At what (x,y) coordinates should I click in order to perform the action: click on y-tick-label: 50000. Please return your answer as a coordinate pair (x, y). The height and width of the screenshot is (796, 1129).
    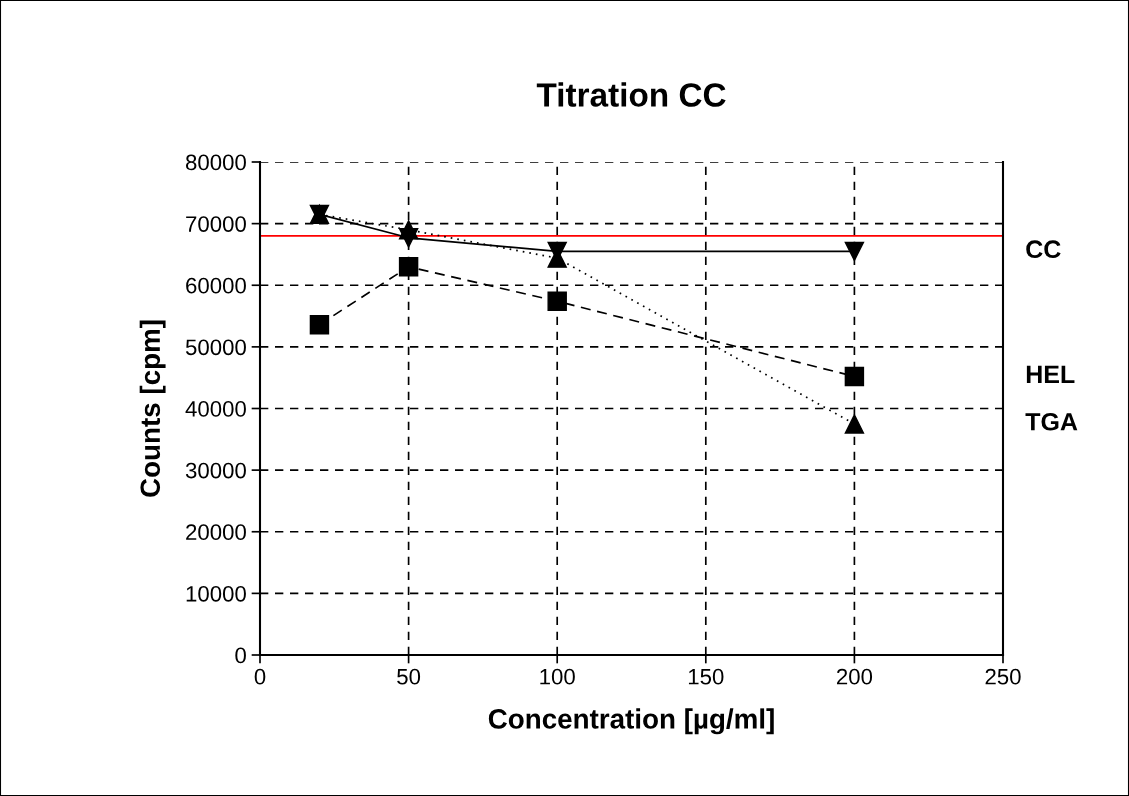
    Looking at the image, I should click on (215, 347).